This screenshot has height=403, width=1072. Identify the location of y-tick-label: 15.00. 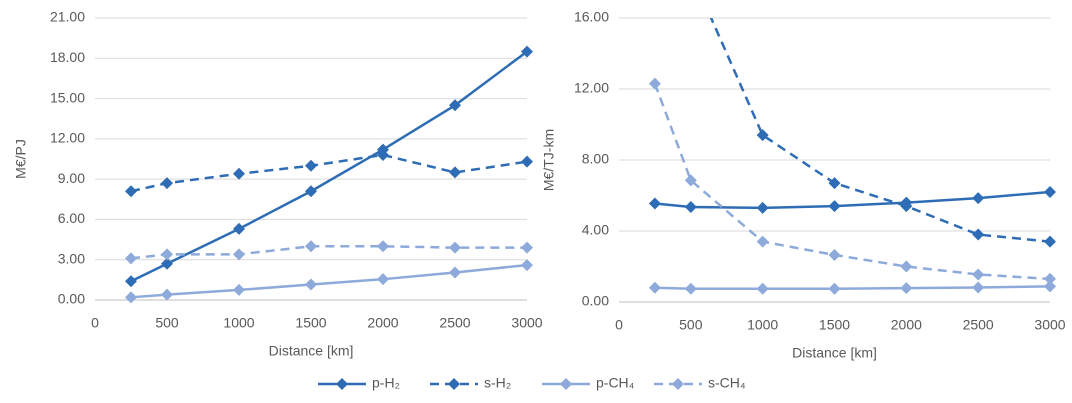
(67, 97).